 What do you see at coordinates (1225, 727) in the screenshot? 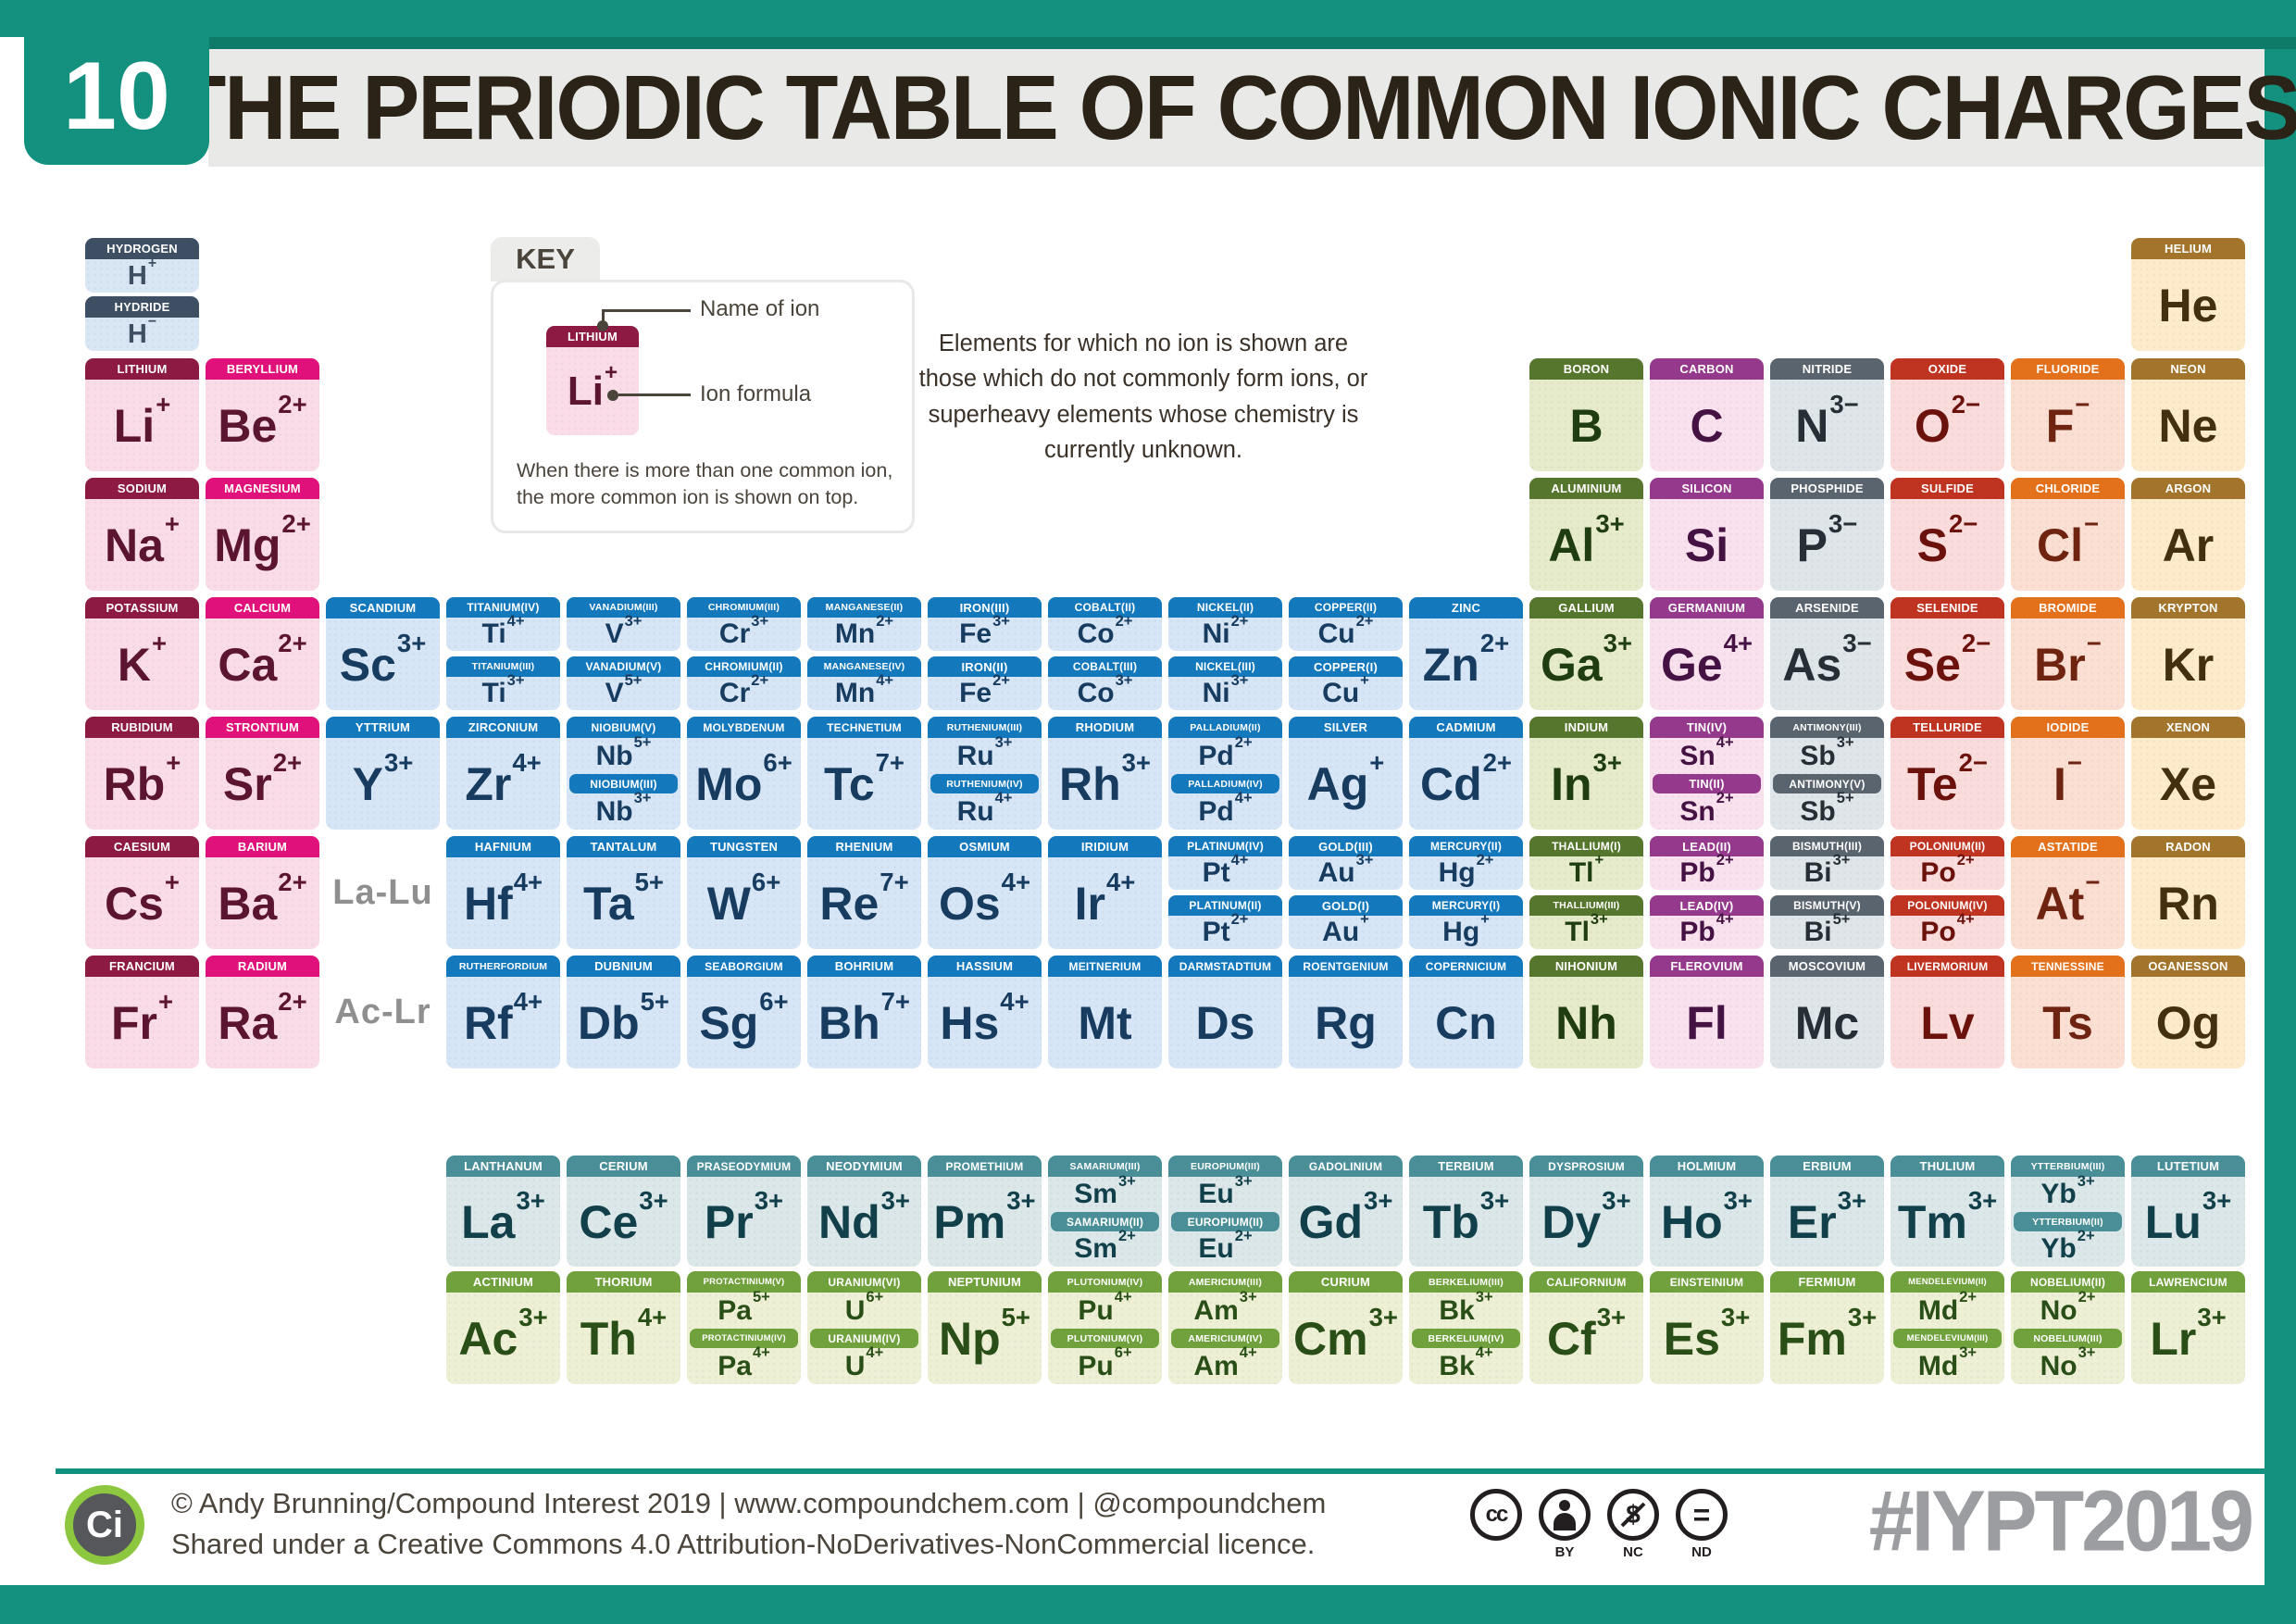
I see `ion-name: PALLADIUM(II)` at bounding box center [1225, 727].